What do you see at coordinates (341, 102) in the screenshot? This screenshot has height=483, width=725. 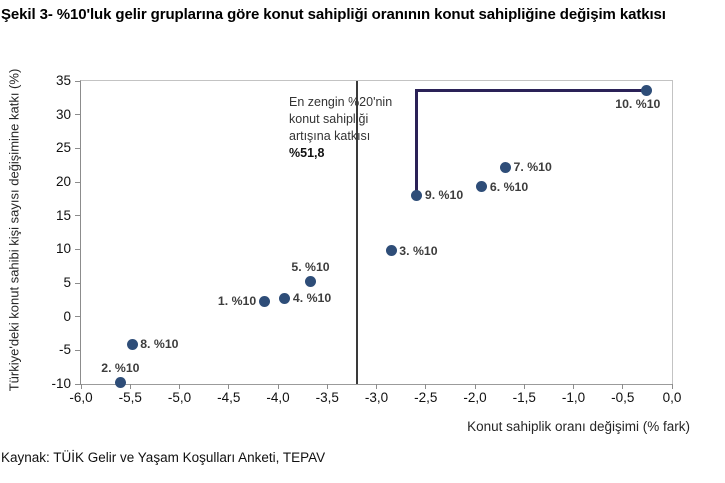 I see `annotation-line: En zengin %20'nin` at bounding box center [341, 102].